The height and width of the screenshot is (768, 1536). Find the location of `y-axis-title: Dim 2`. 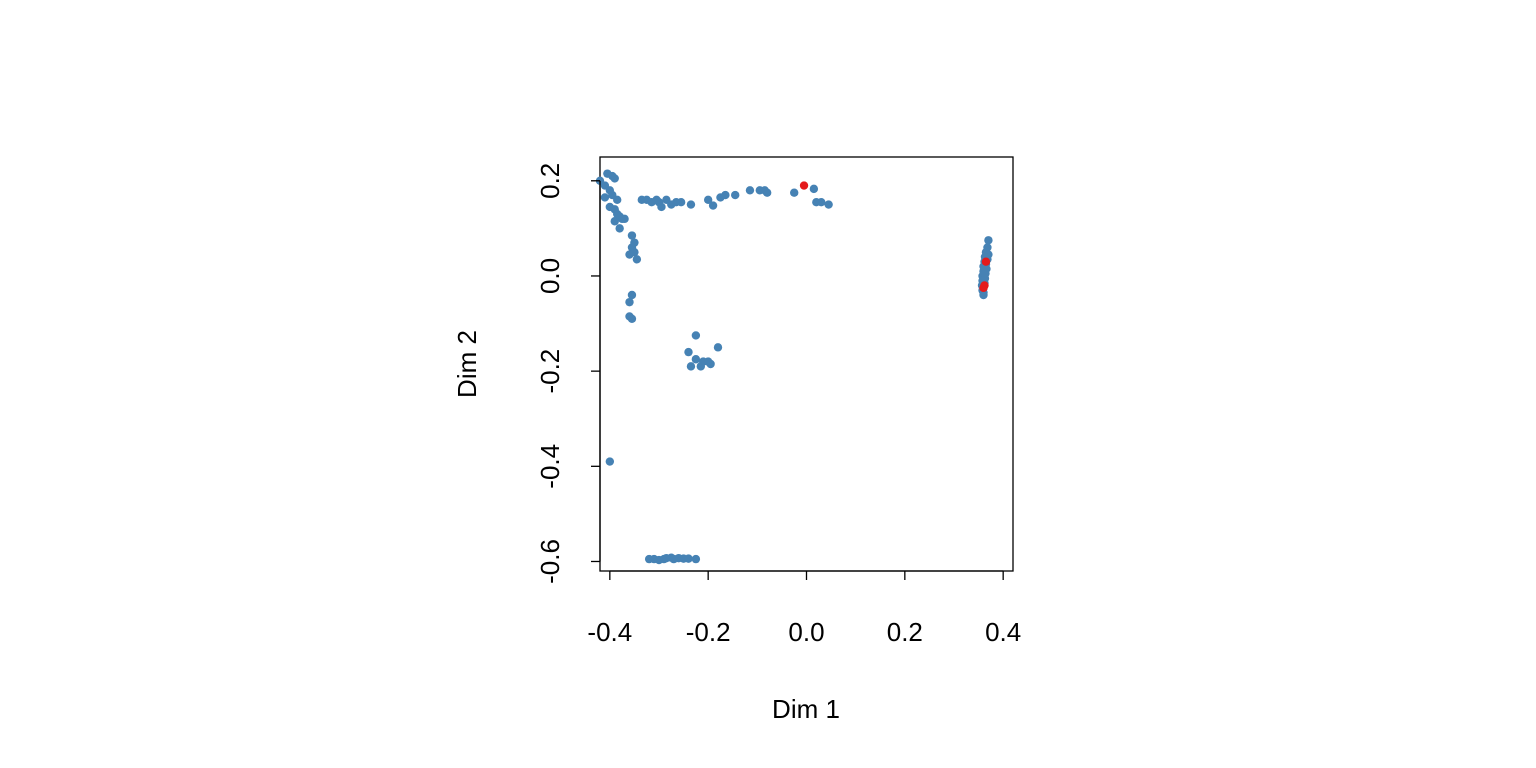

y-axis-title: Dim 2 is located at coordinates (467, 364).